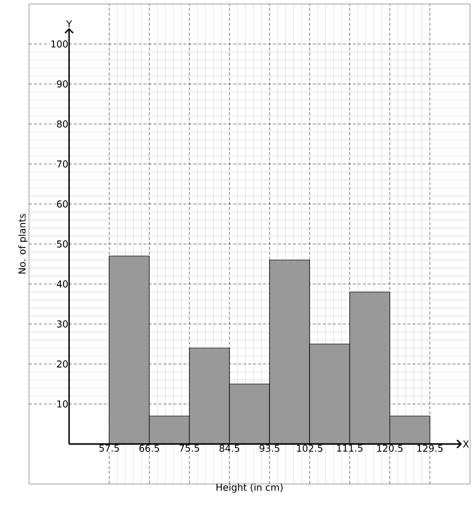  Describe the element at coordinates (309, 448) in the screenshot. I see `x-tick-label: 102.5` at that location.